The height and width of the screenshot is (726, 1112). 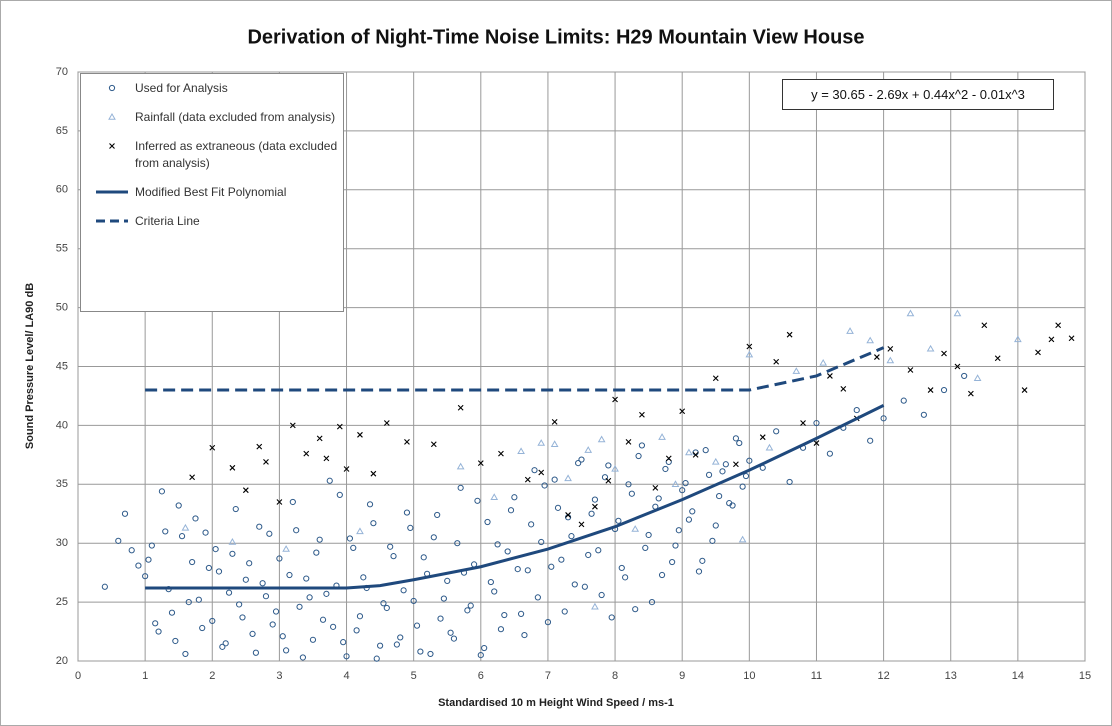 I want to click on y-tick-label: 25, so click(x=62, y=602).